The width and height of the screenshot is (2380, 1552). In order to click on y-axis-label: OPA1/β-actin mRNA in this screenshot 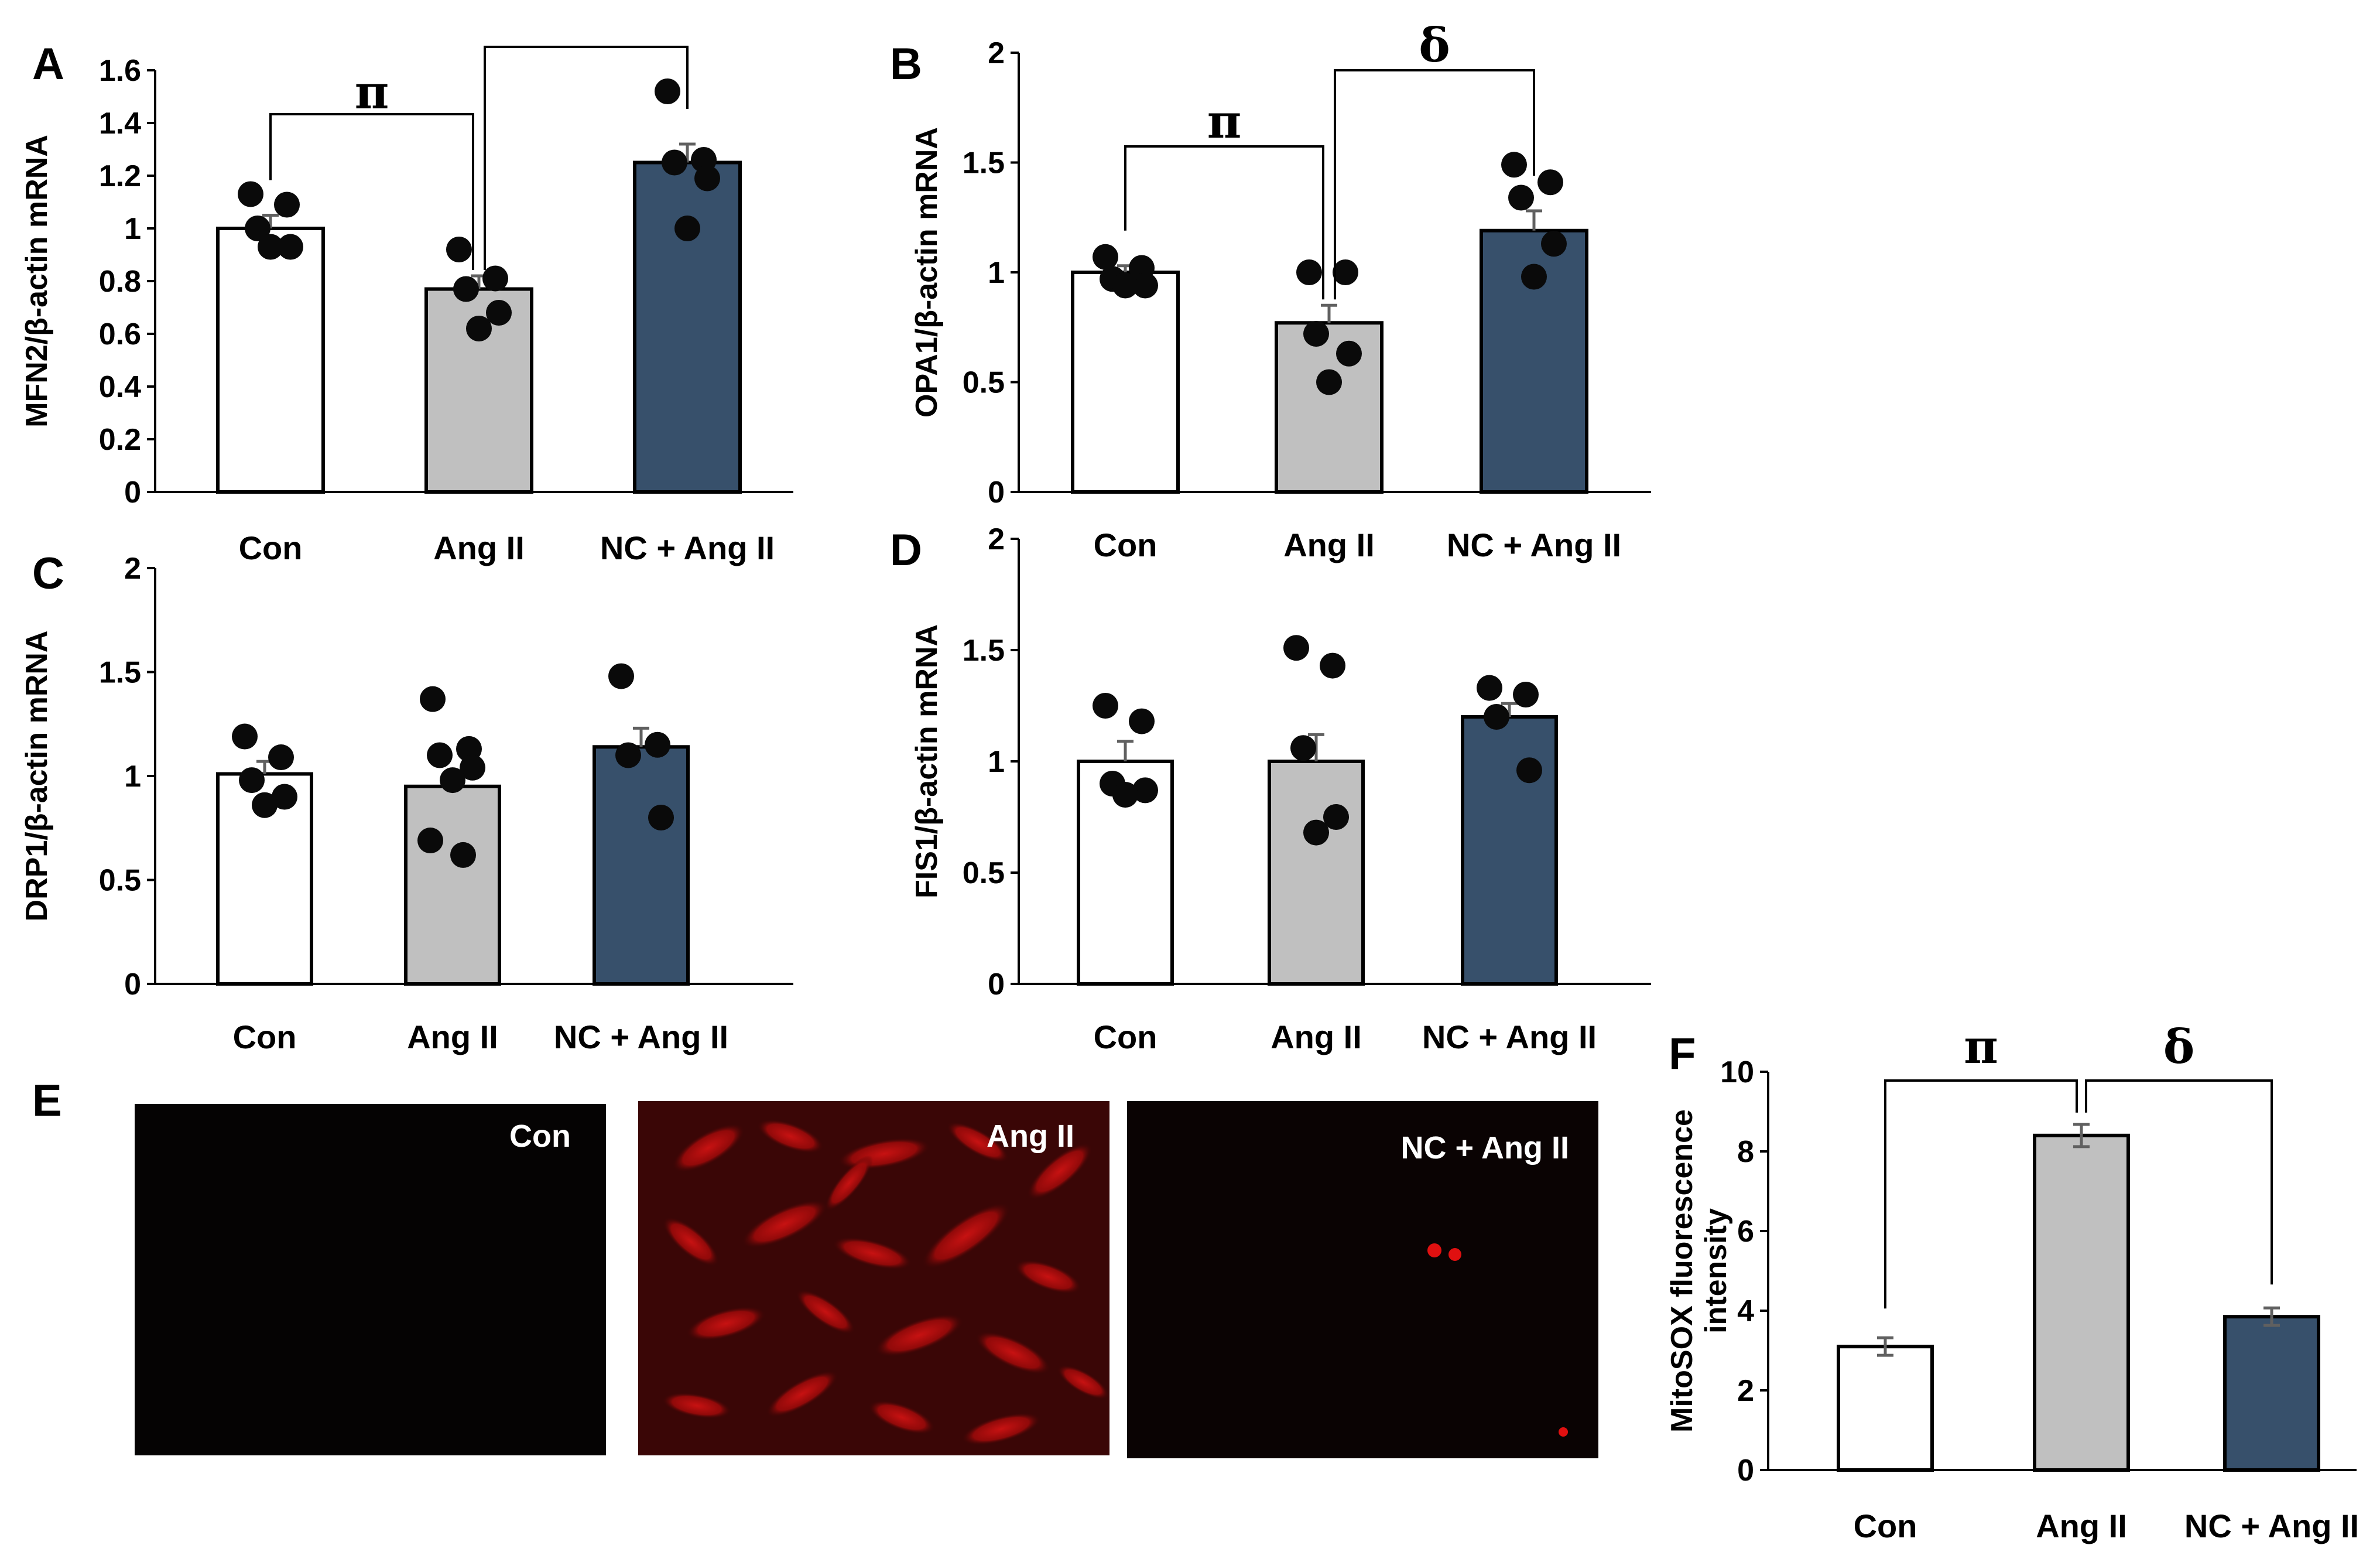, I will do `click(927, 272)`.